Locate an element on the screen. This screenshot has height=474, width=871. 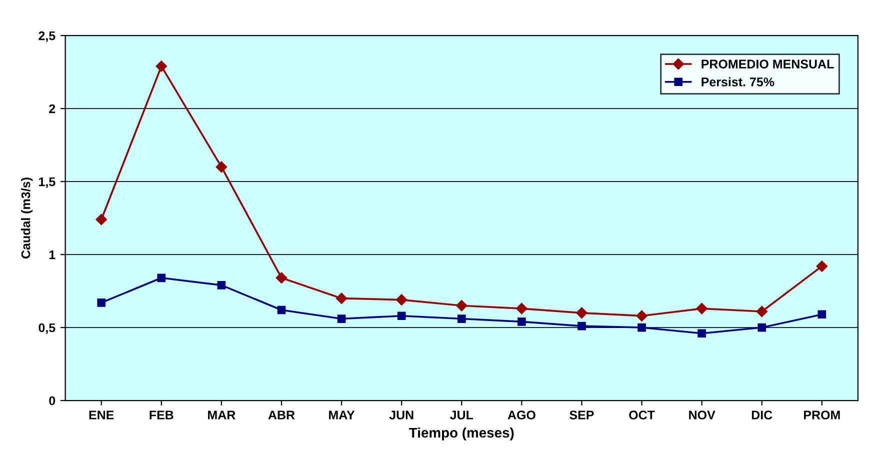
x-tick-label: MAY is located at coordinates (342, 415).